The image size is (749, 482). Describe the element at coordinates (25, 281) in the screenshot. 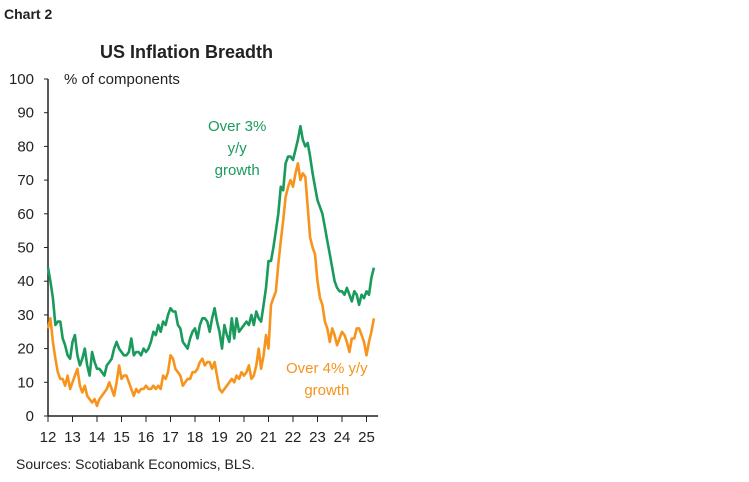

I see `y-tick-label: 40` at that location.